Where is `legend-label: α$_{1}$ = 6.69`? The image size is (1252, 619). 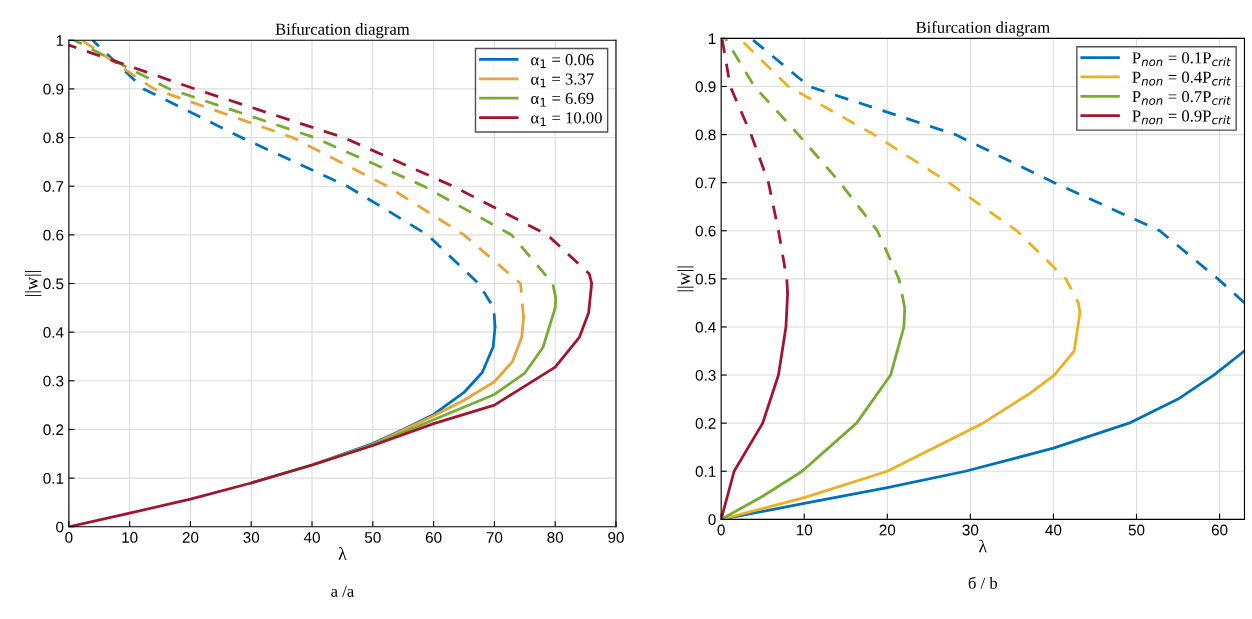
legend-label: α$_{1}$ = 6.69 is located at coordinates (562, 99).